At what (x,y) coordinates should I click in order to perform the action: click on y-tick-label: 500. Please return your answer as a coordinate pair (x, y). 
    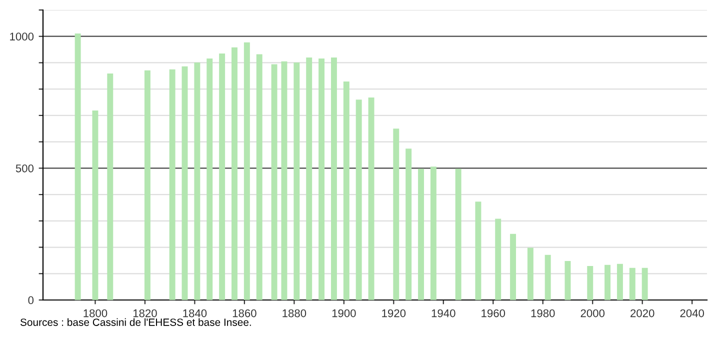
    Looking at the image, I should click on (25, 168).